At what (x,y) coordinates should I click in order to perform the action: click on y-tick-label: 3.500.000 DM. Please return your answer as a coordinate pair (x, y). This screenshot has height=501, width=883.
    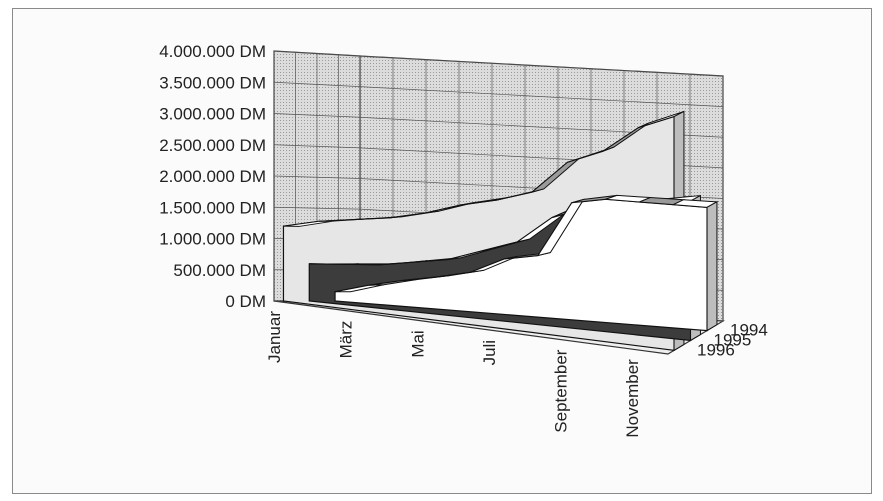
    Looking at the image, I should click on (212, 82).